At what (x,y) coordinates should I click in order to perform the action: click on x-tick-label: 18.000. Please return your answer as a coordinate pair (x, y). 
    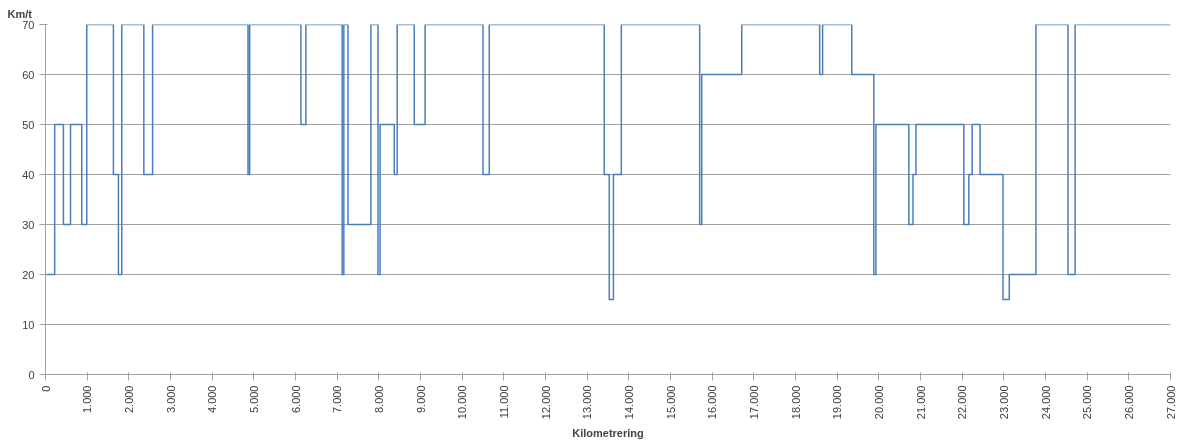
    Looking at the image, I should click on (795, 402).